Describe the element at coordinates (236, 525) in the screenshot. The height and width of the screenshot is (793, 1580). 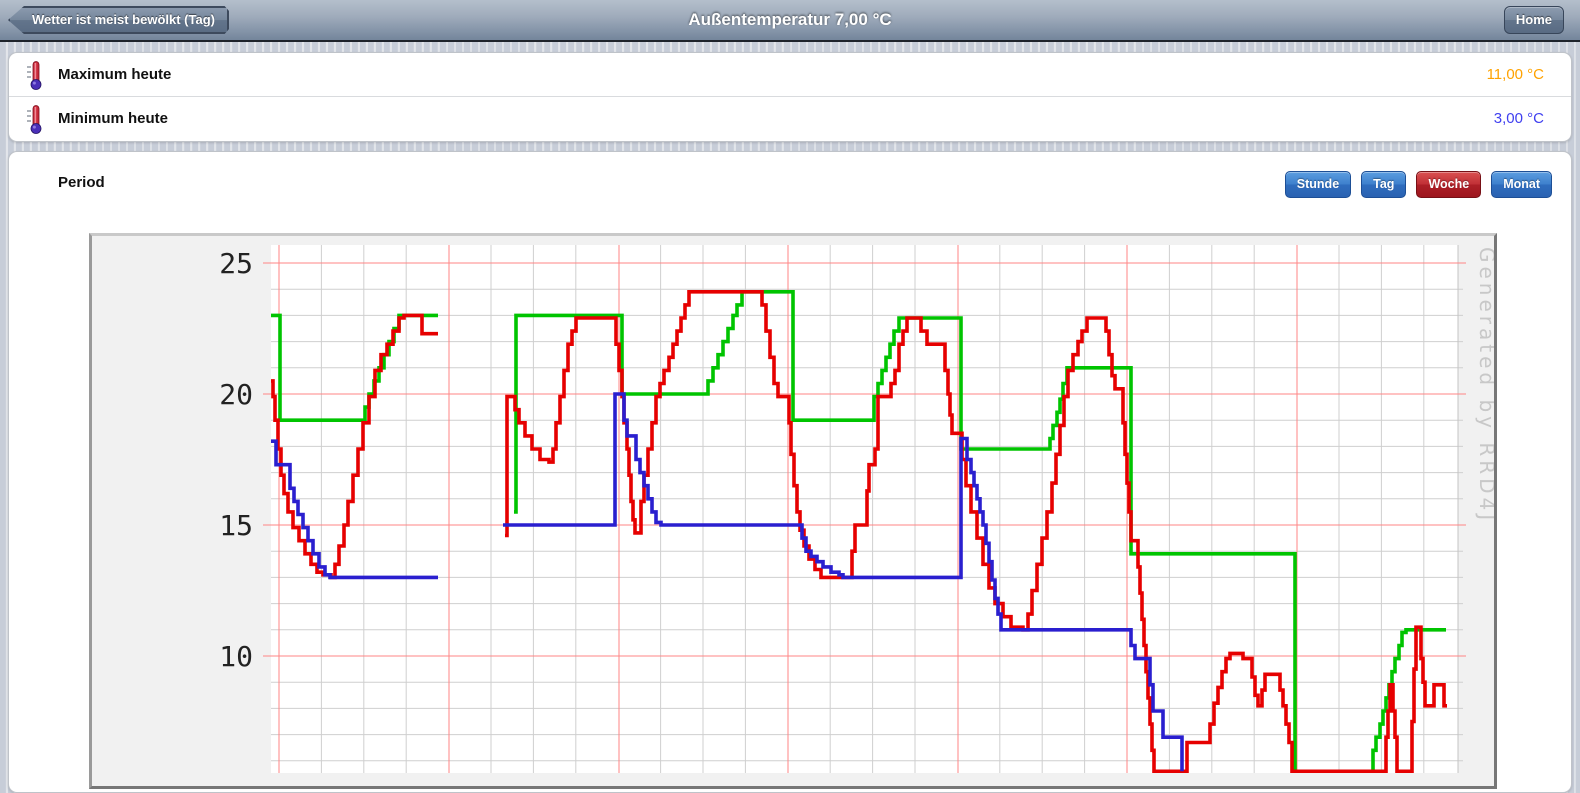
I see `svg-text: 15` at that location.